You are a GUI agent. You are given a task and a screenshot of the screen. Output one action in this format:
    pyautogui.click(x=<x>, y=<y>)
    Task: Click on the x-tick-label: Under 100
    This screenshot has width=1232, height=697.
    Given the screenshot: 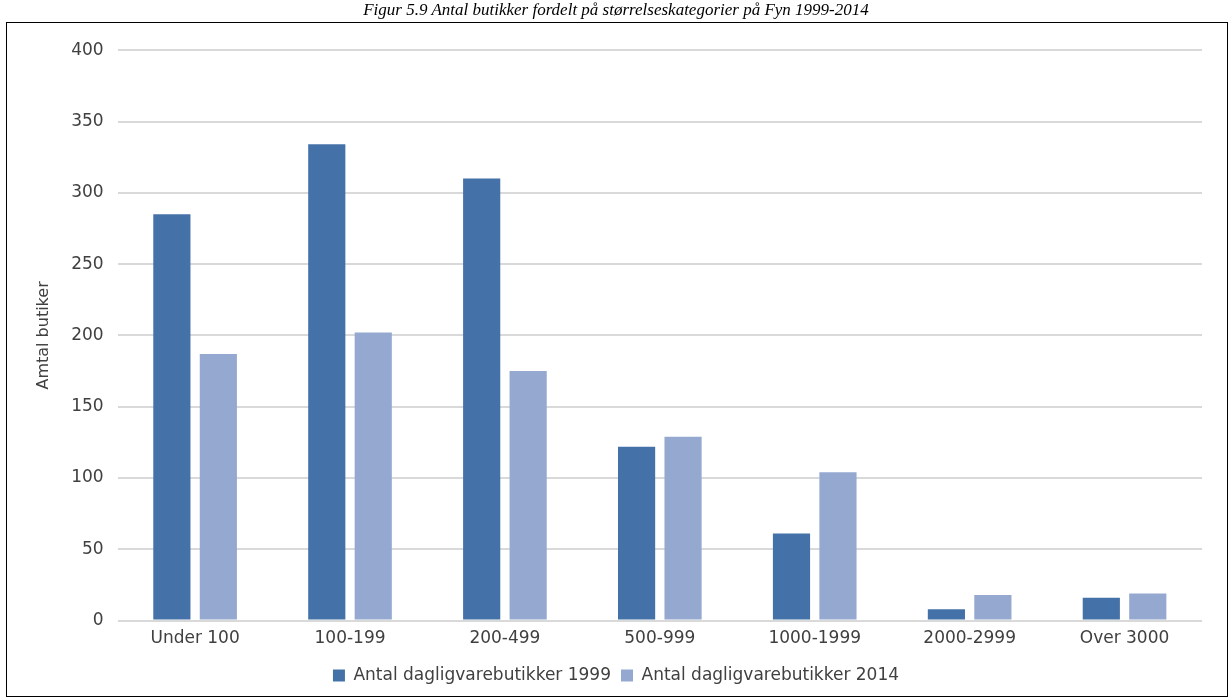 What is the action you would take?
    pyautogui.click(x=195, y=637)
    